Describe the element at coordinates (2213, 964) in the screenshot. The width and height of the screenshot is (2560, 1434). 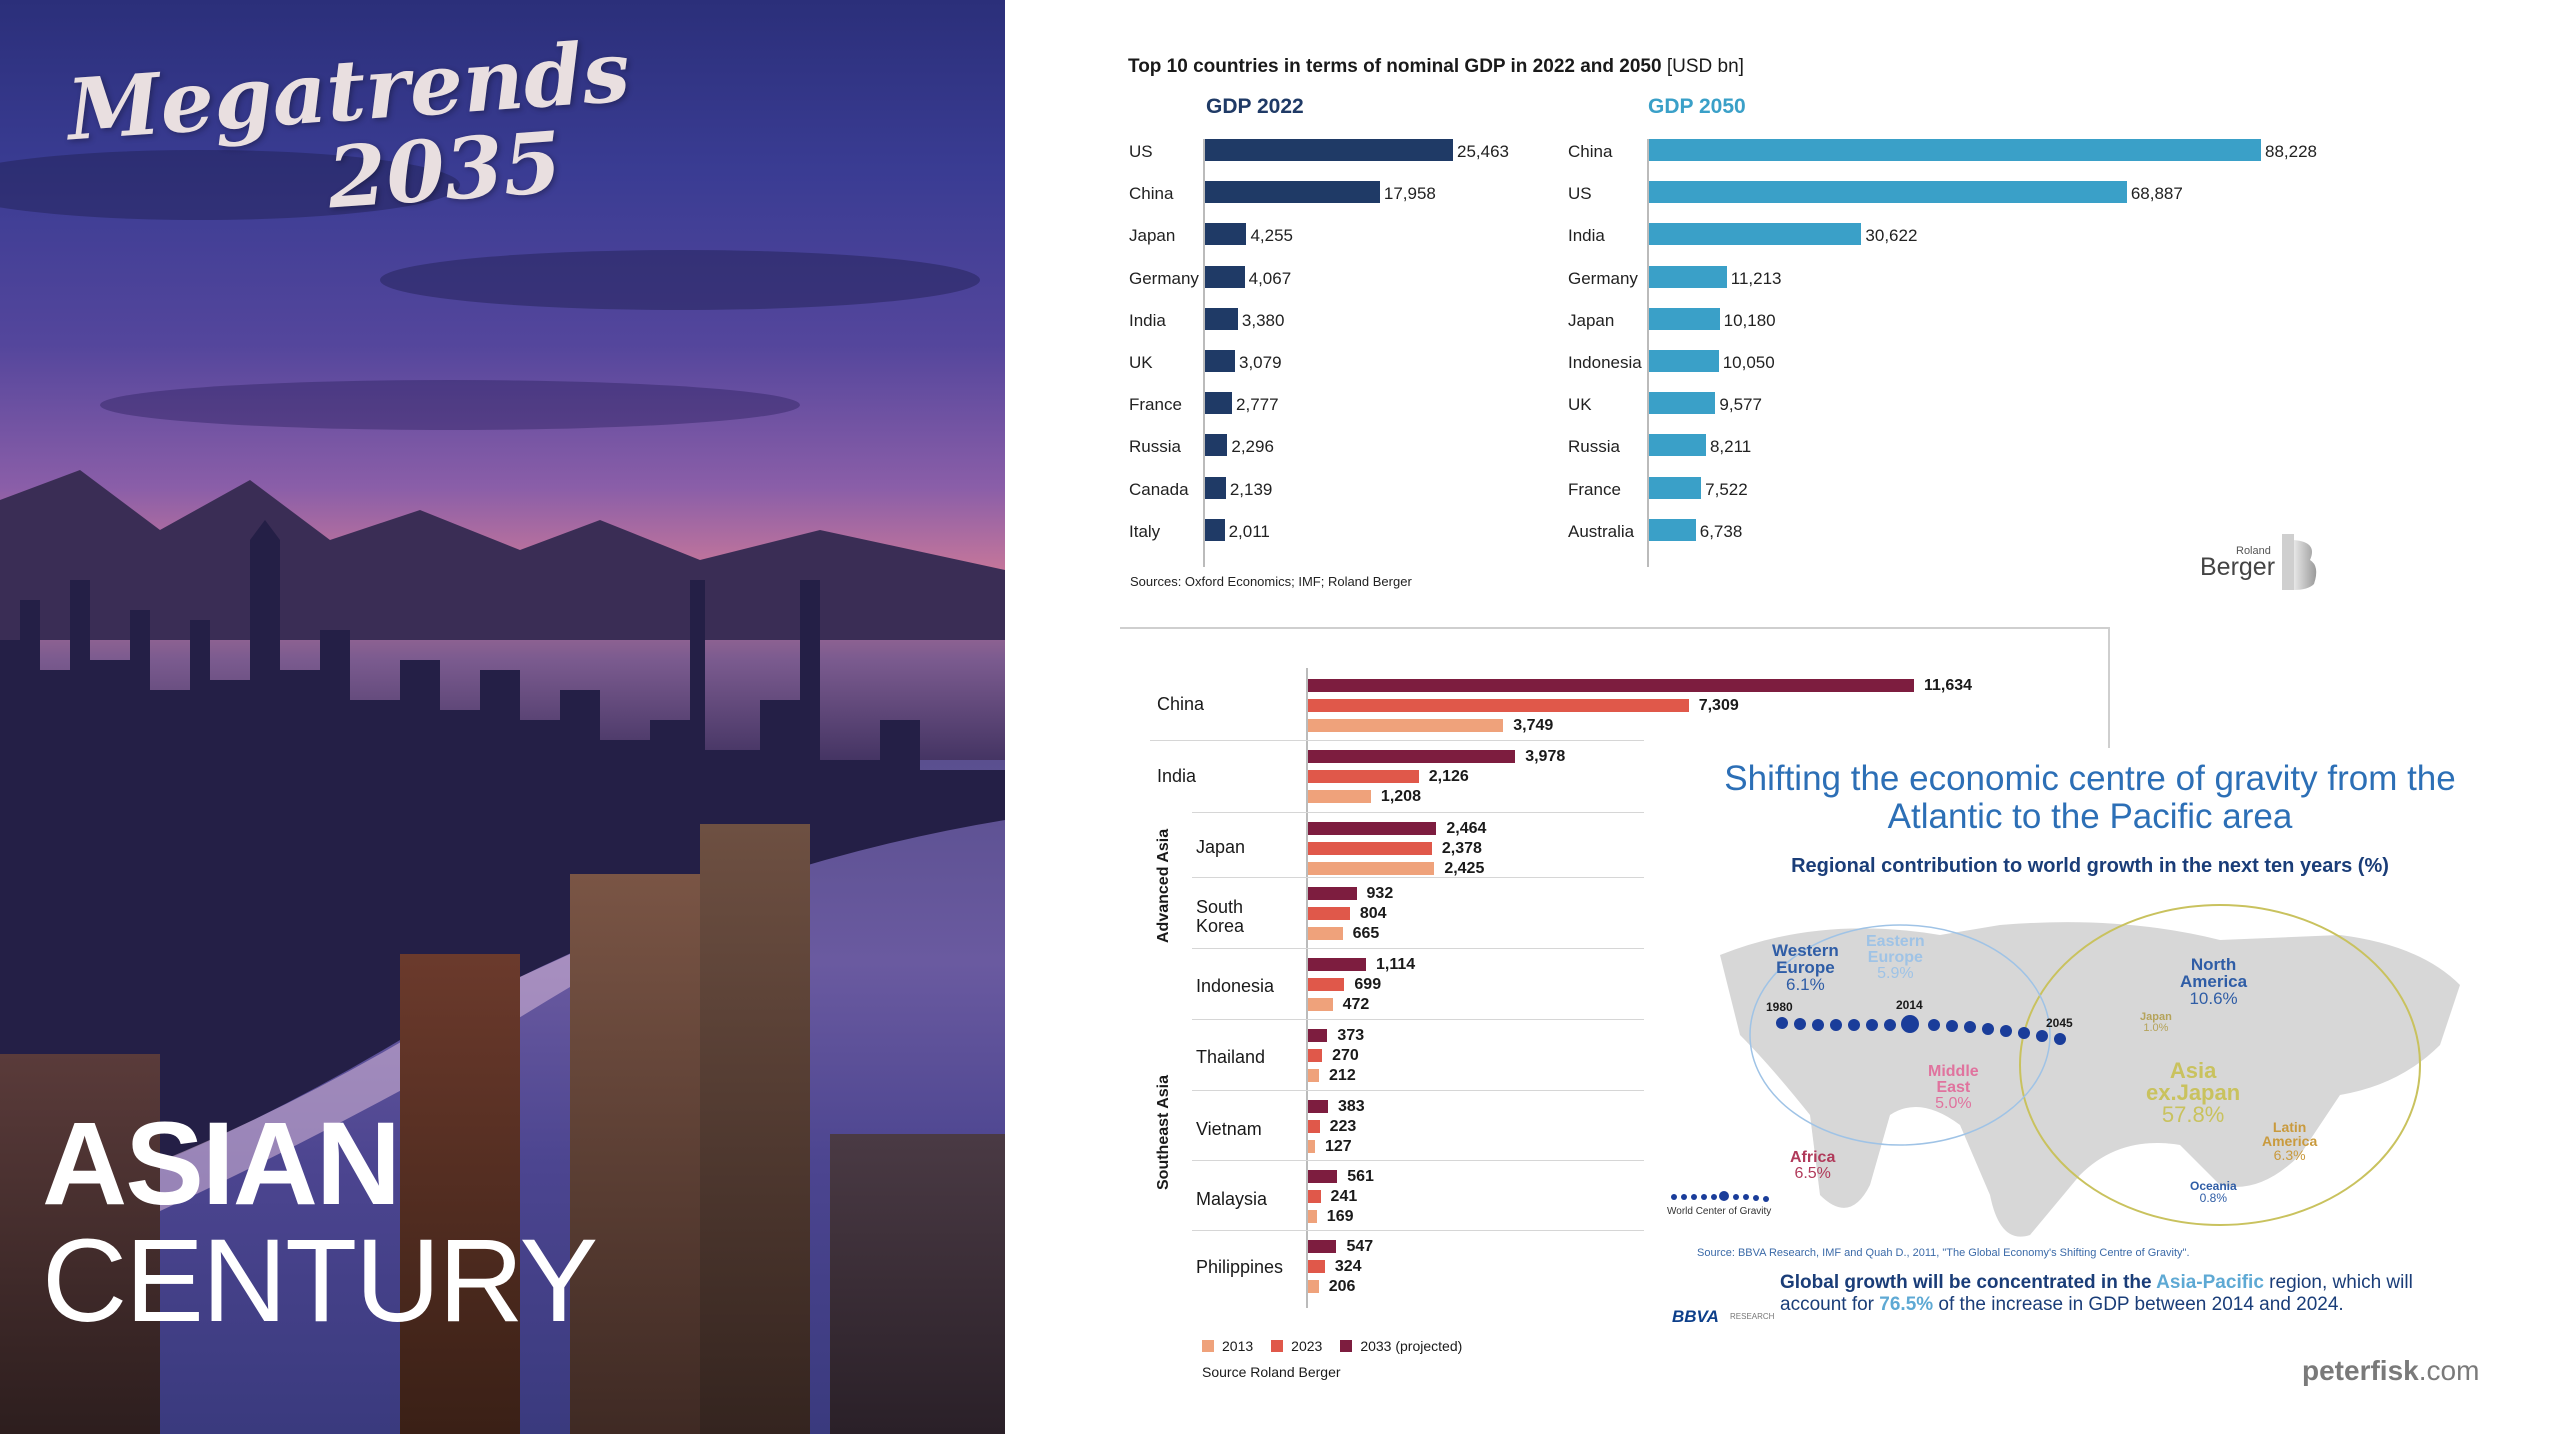
I see `region-name-line: North` at that location.